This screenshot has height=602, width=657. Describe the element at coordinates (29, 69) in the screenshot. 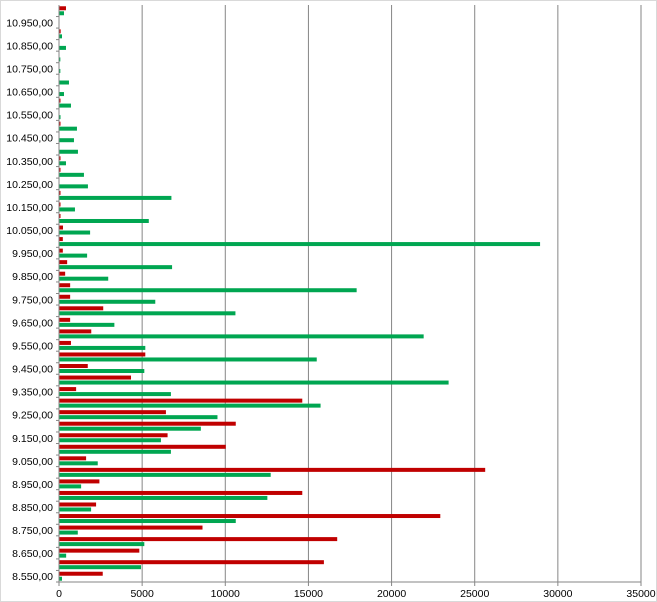

I see `y-tick-label: 10.750,00` at that location.